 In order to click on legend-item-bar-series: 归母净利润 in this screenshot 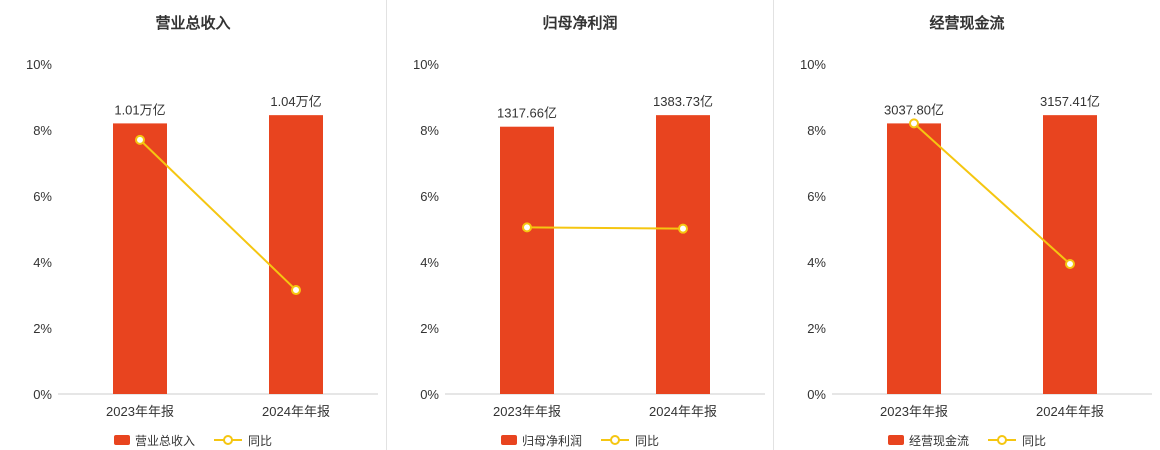, I will do `click(541, 440)`.